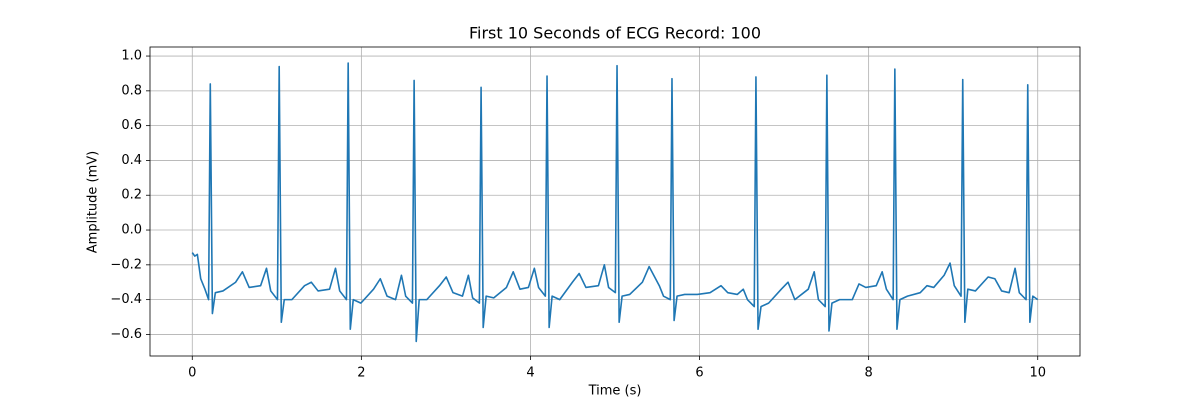 The image size is (1200, 400). Describe the element at coordinates (868, 373) in the screenshot. I see `x-tick-label: 8` at that location.